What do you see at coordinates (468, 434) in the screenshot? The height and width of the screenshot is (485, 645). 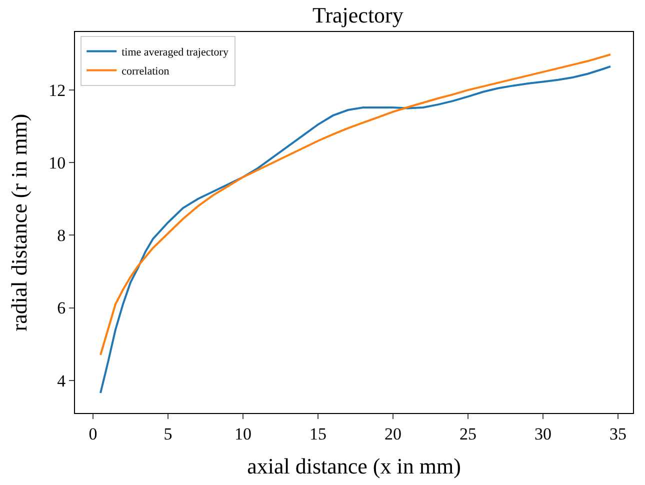 I see `x-tick-label: 25` at bounding box center [468, 434].